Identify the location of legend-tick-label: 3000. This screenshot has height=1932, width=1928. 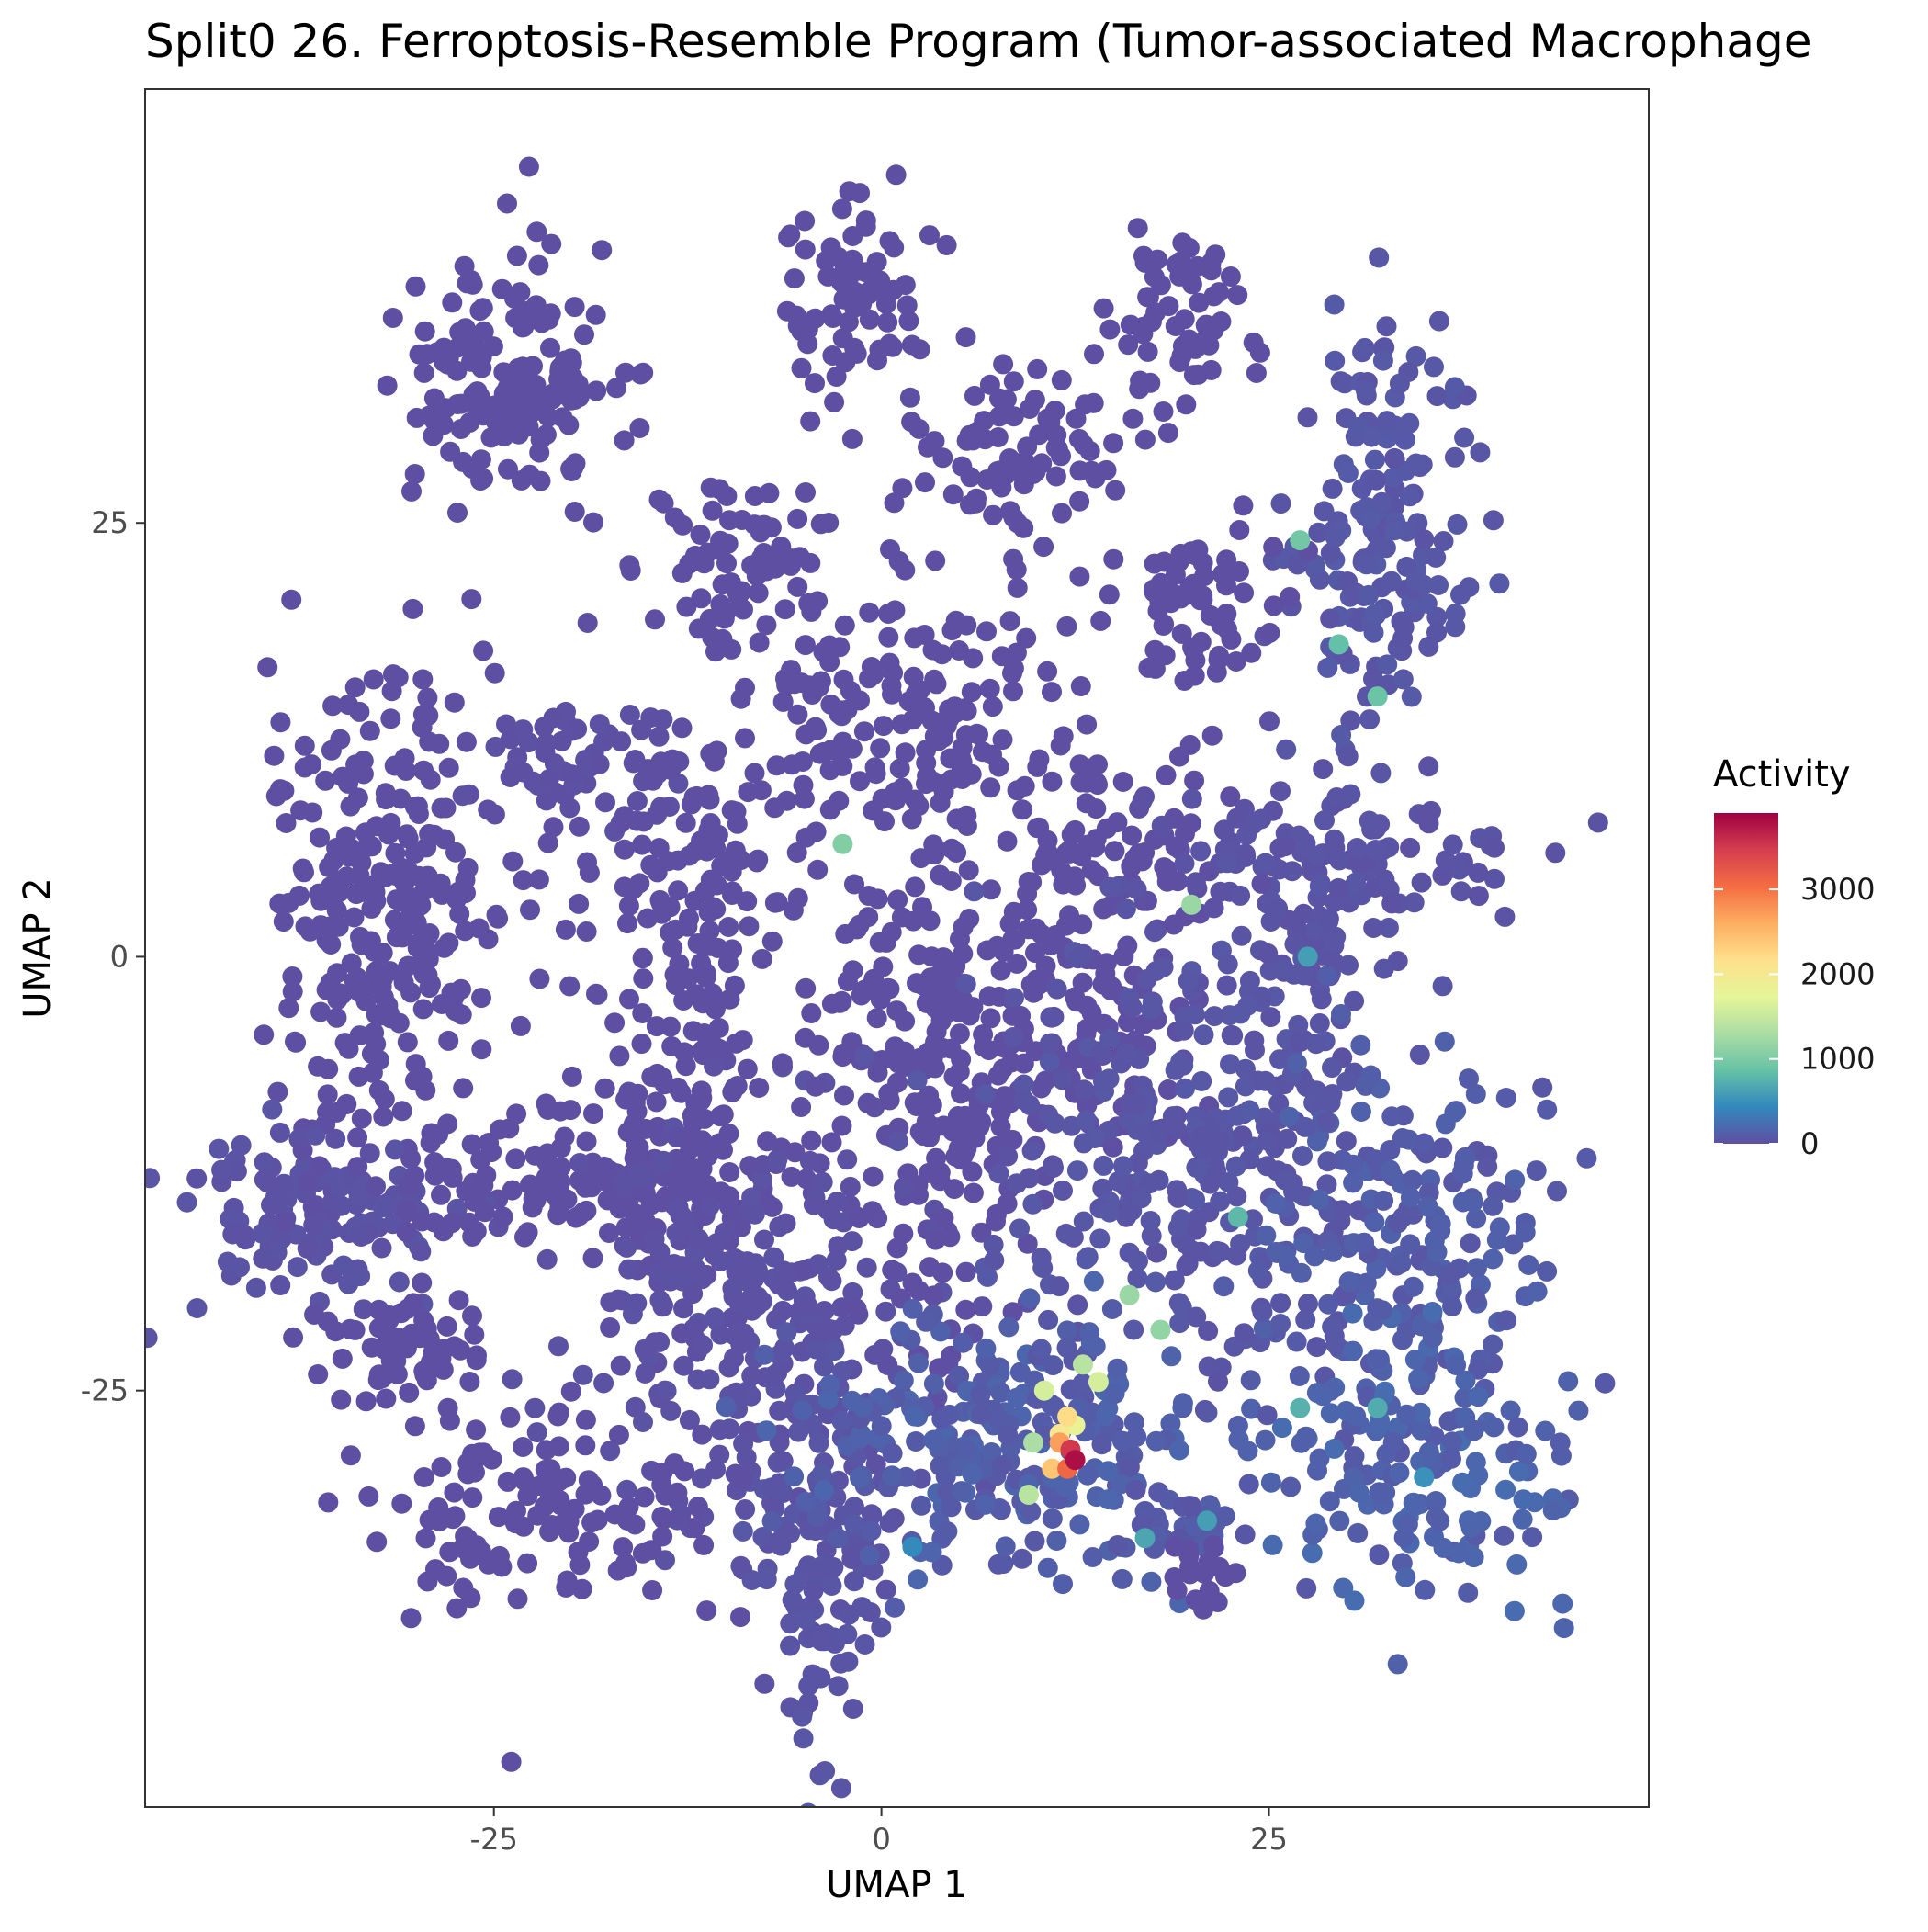
(1837, 889).